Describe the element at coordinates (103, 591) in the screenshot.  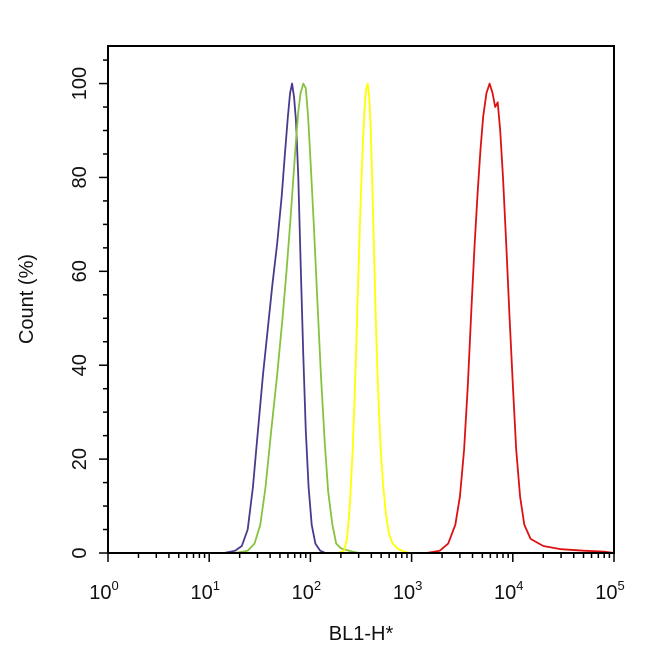
I see `x-tick-label: 10⁰` at that location.